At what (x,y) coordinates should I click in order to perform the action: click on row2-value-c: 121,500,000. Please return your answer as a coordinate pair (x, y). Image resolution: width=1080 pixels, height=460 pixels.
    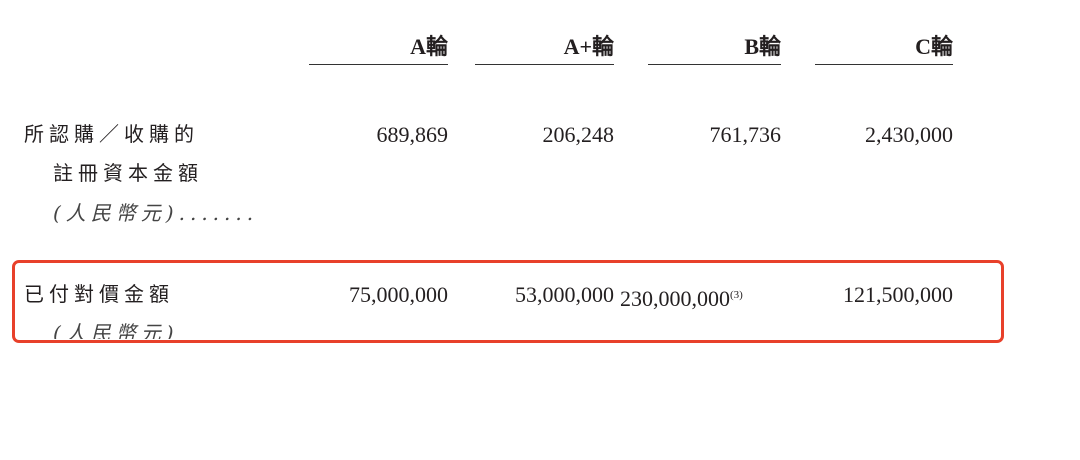
    Looking at the image, I should click on (898, 294).